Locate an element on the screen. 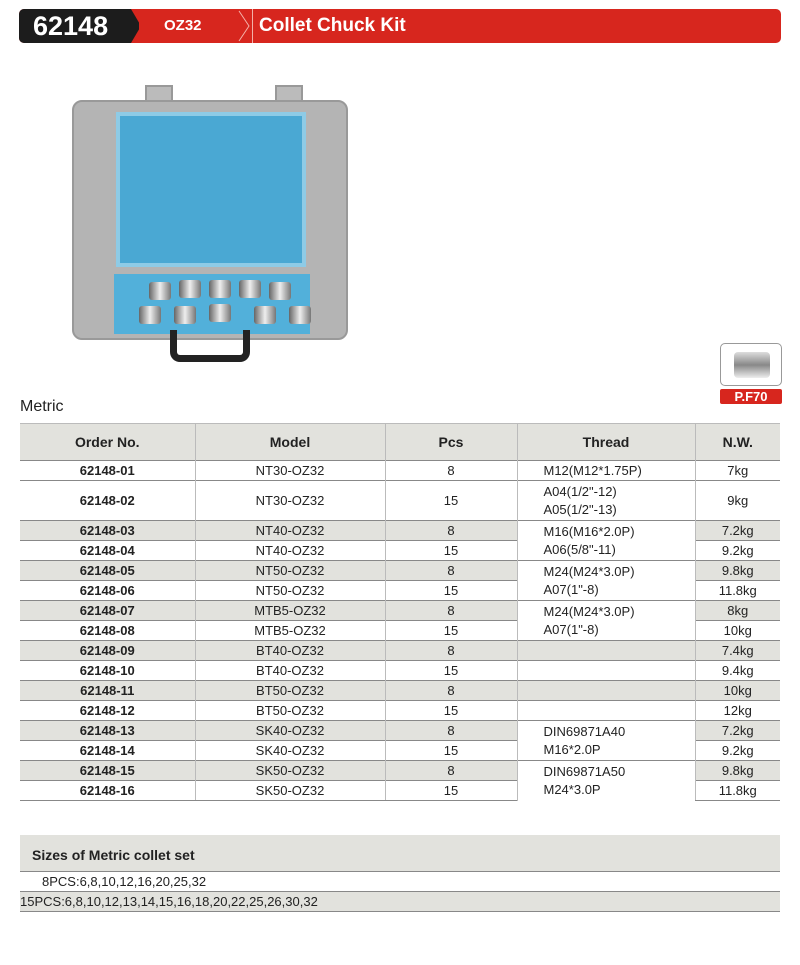 The width and height of the screenshot is (800, 965). thread-line: M12(M12*1.75P) is located at coordinates (592, 470).